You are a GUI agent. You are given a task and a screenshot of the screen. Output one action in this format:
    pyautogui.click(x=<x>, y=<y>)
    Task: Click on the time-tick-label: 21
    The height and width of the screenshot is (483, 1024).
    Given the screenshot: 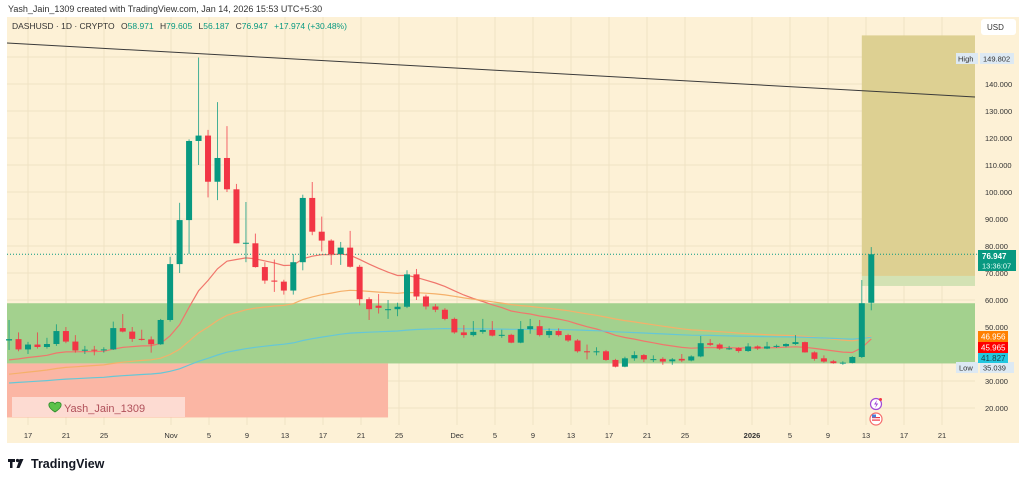 What is the action you would take?
    pyautogui.click(x=647, y=435)
    